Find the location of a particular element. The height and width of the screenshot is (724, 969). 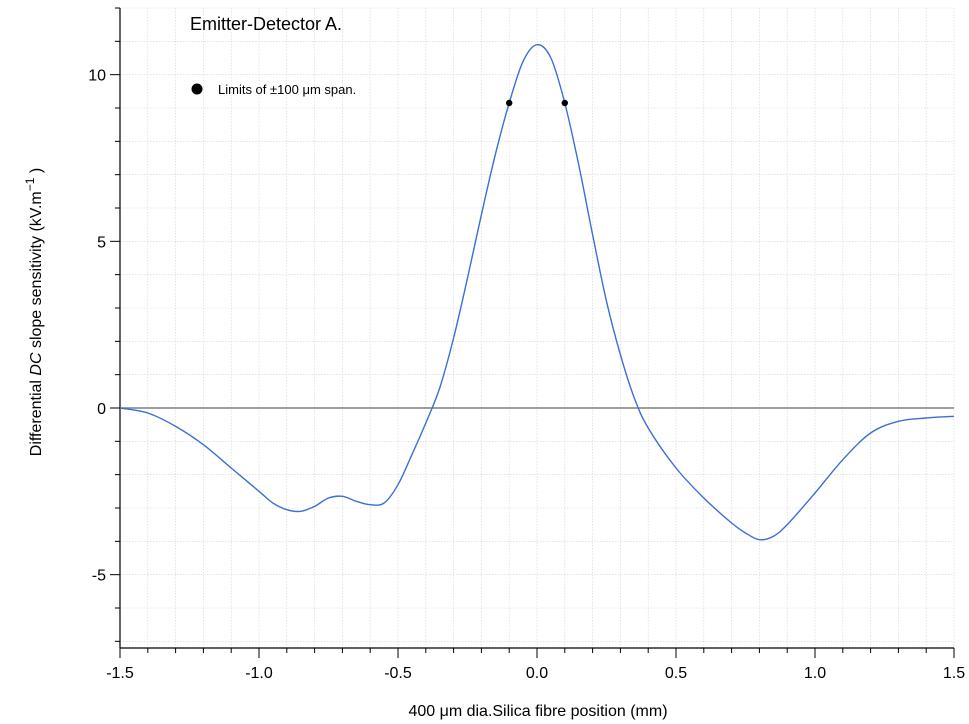

y-tick-label: -5 is located at coordinates (99, 576).